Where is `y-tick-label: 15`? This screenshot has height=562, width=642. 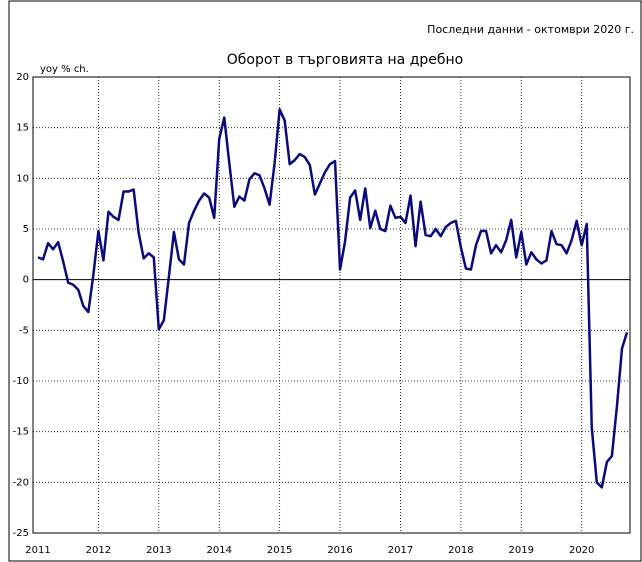
y-tick-label: 15 is located at coordinates (22, 128).